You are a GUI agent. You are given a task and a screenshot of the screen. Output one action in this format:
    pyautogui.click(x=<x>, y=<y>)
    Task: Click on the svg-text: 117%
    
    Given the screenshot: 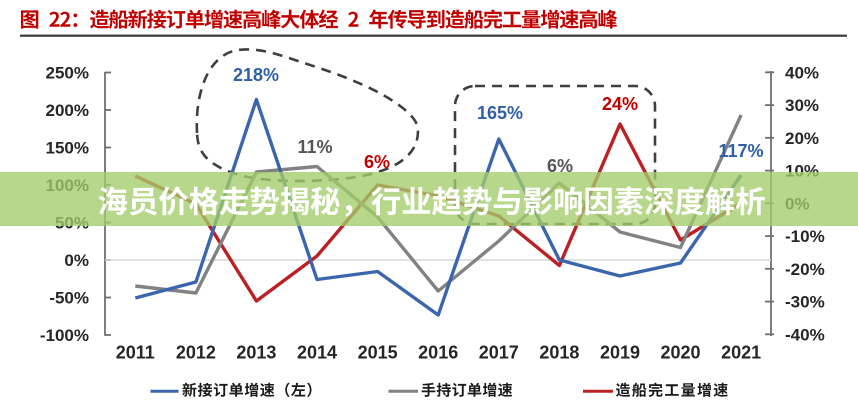 What is the action you would take?
    pyautogui.click(x=740, y=151)
    